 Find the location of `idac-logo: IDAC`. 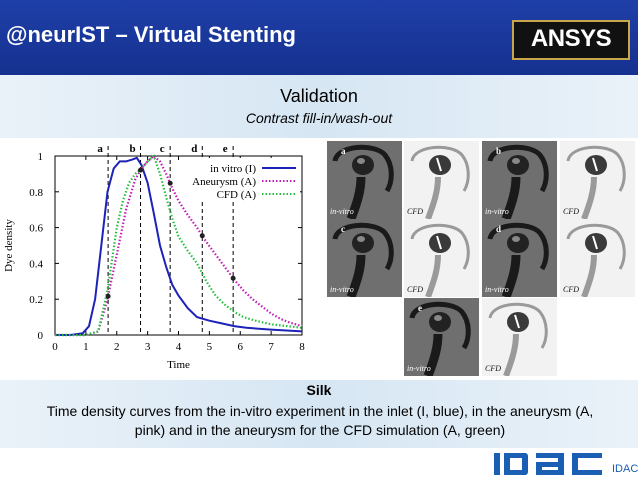

idac-logo: IDAC is located at coordinates (565, 463).